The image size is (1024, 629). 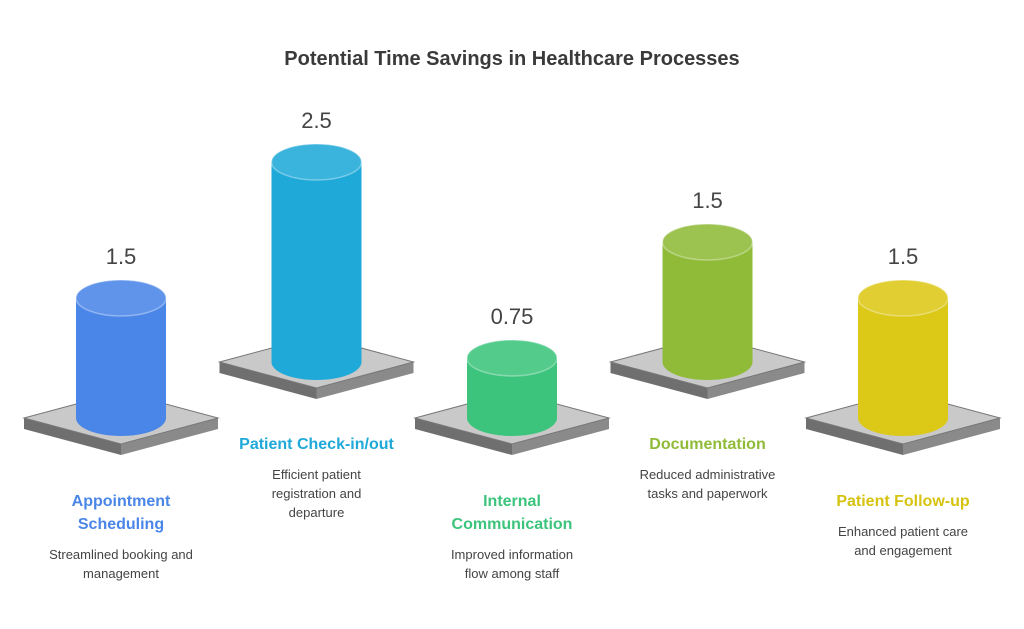 I want to click on category-label: Patient Follow-up, so click(x=903, y=501).